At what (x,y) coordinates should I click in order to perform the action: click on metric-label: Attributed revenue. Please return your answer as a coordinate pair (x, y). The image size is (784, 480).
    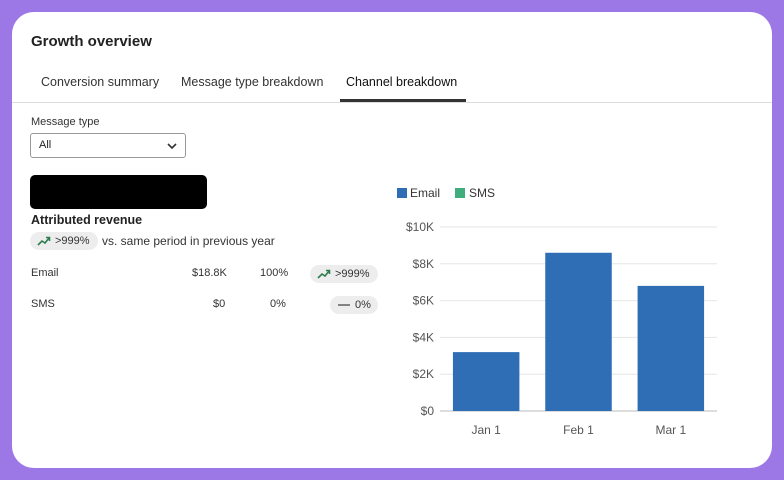
    Looking at the image, I should click on (87, 220).